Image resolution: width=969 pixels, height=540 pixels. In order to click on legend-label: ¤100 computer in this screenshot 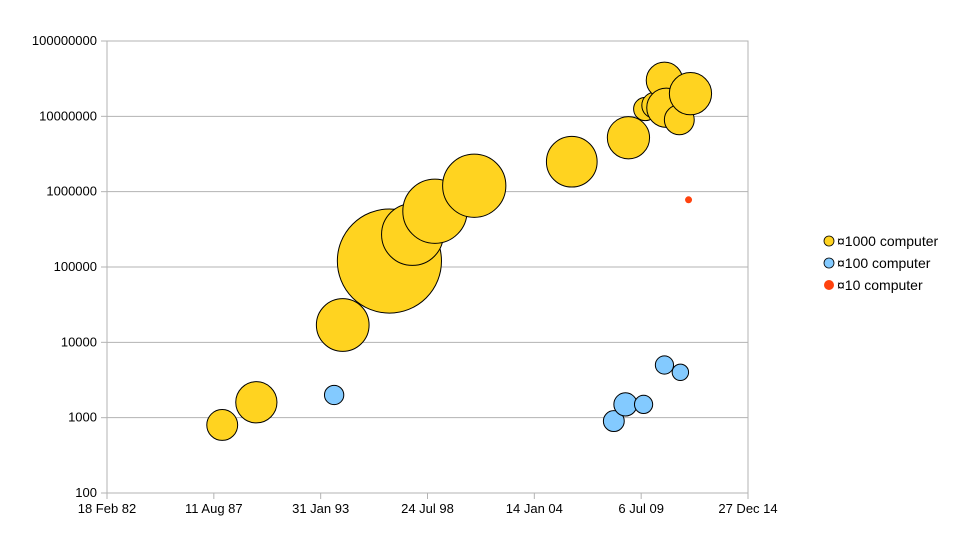, I will do `click(884, 263)`.